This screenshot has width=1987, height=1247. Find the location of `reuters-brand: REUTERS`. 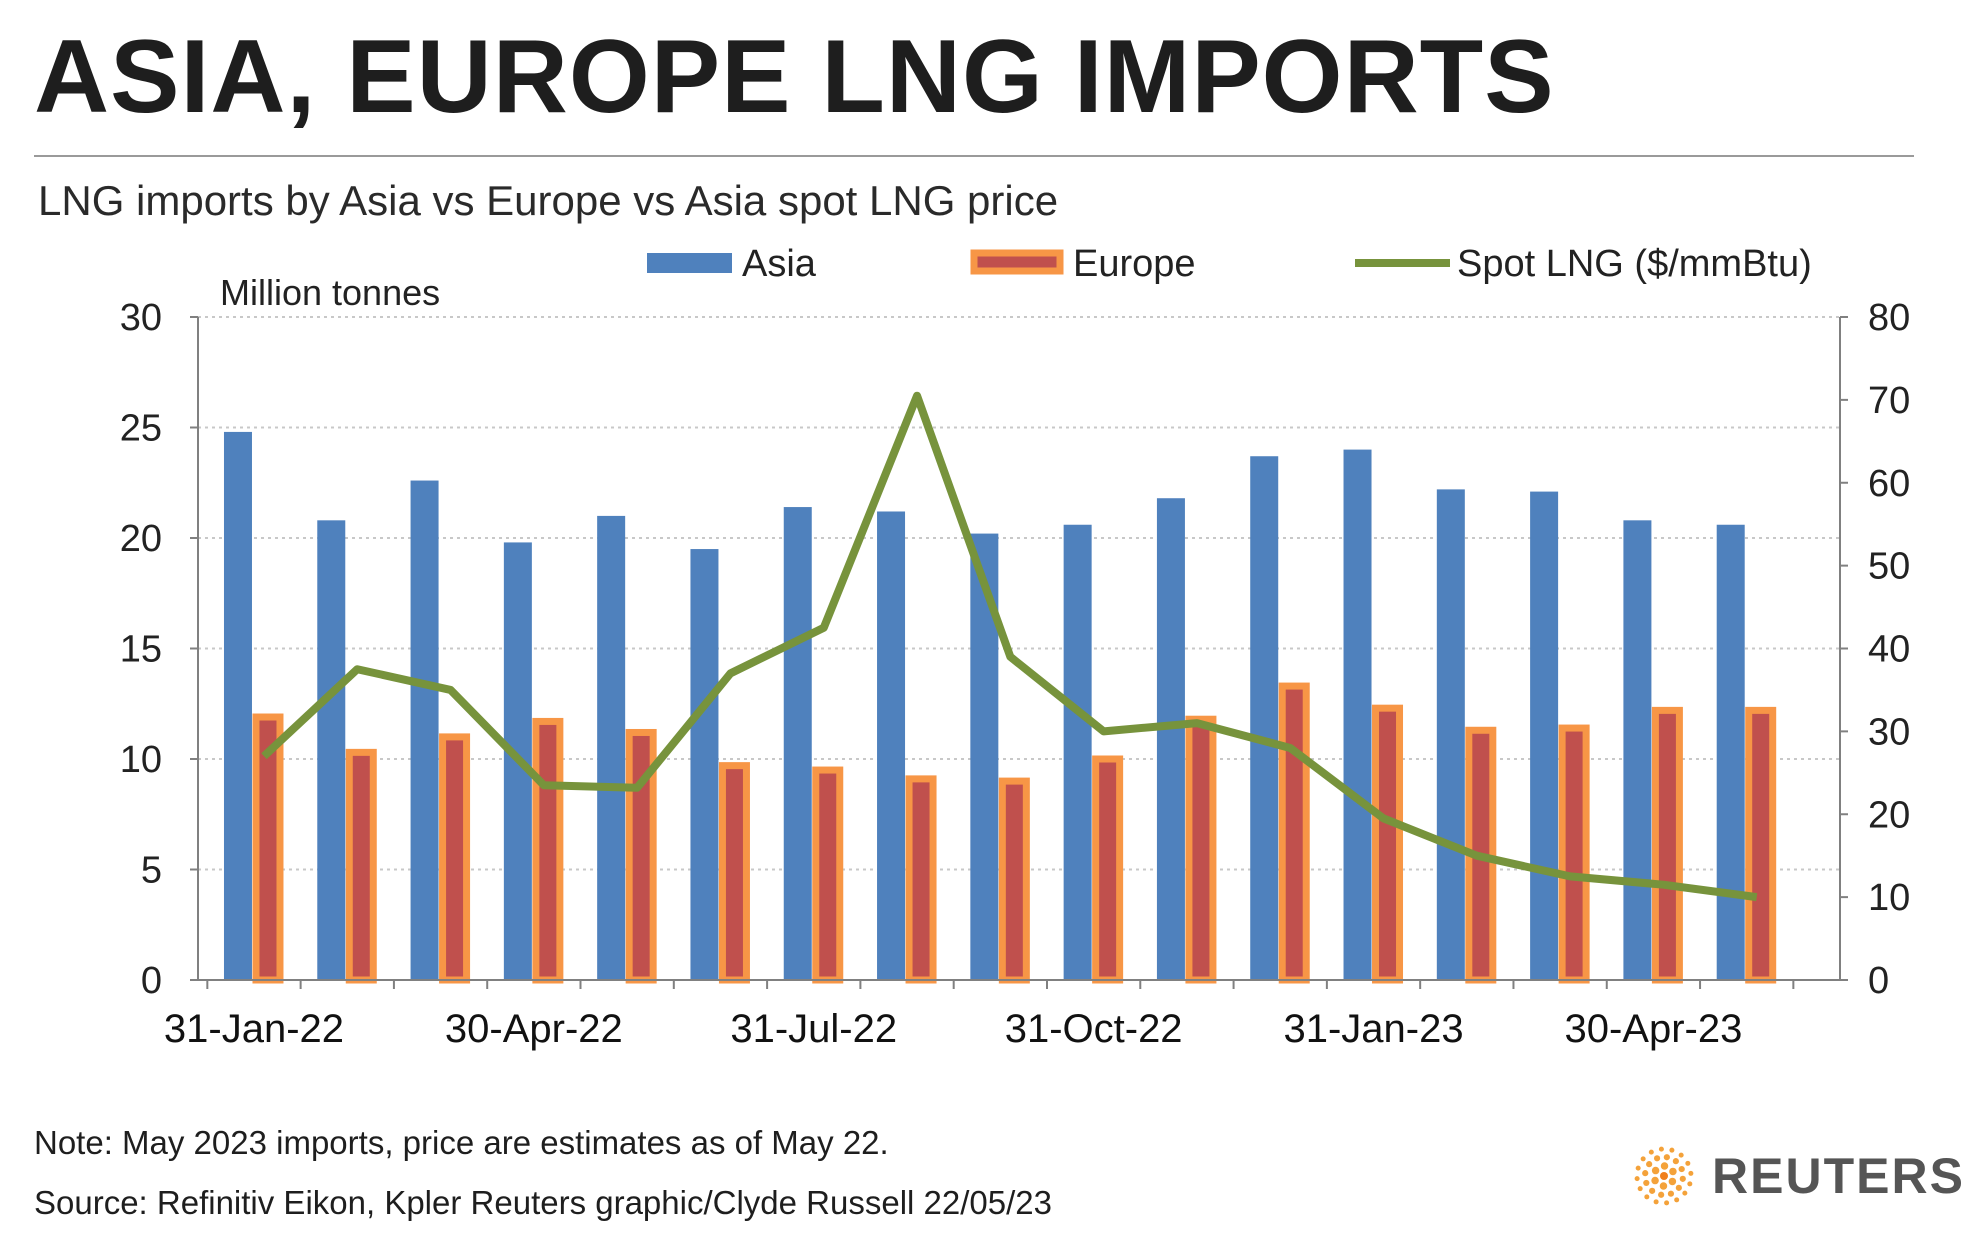

reuters-brand: REUTERS is located at coordinates (1797, 1176).